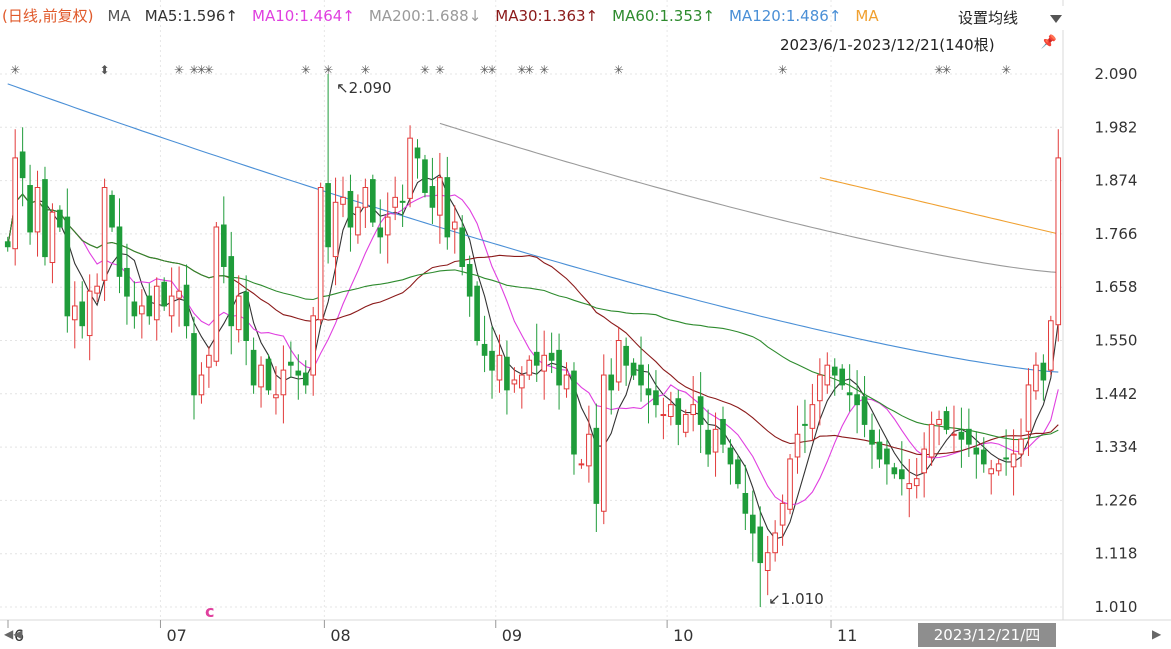 The height and width of the screenshot is (649, 1171). I want to click on y-tick-label: 1.874, so click(1116, 181).